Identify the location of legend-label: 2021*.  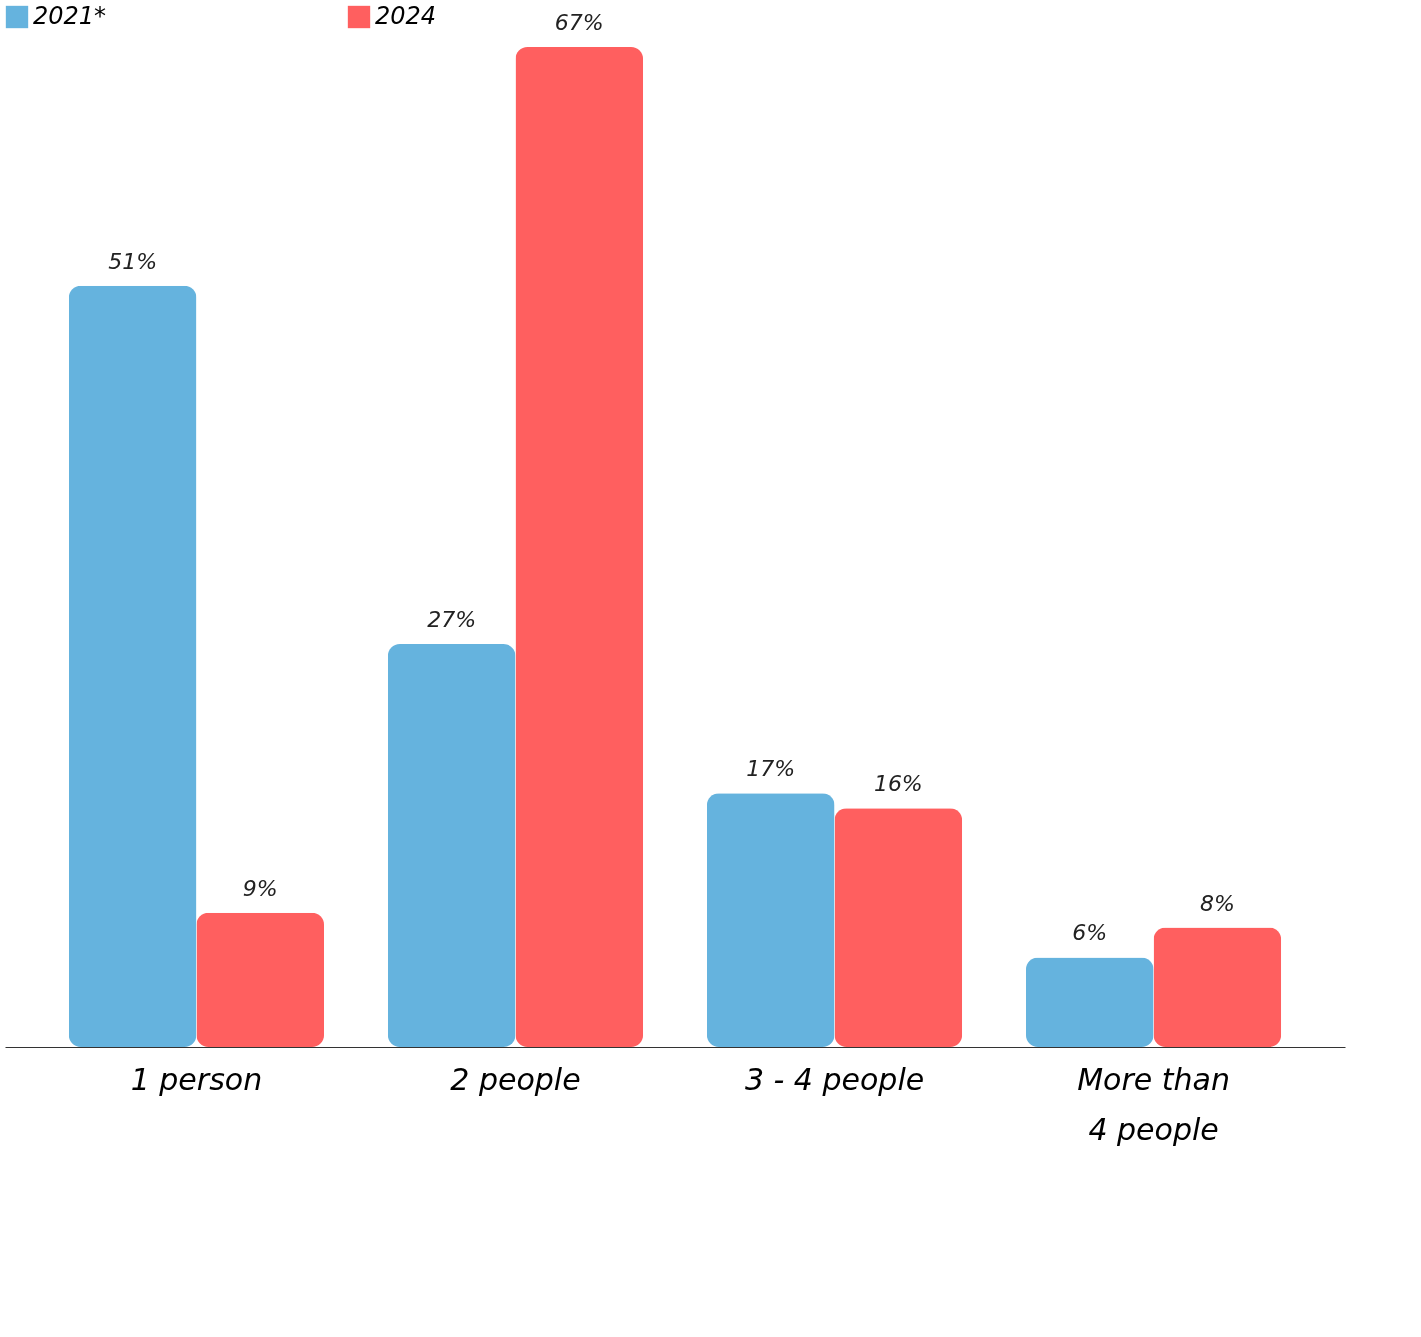
(70, 16).